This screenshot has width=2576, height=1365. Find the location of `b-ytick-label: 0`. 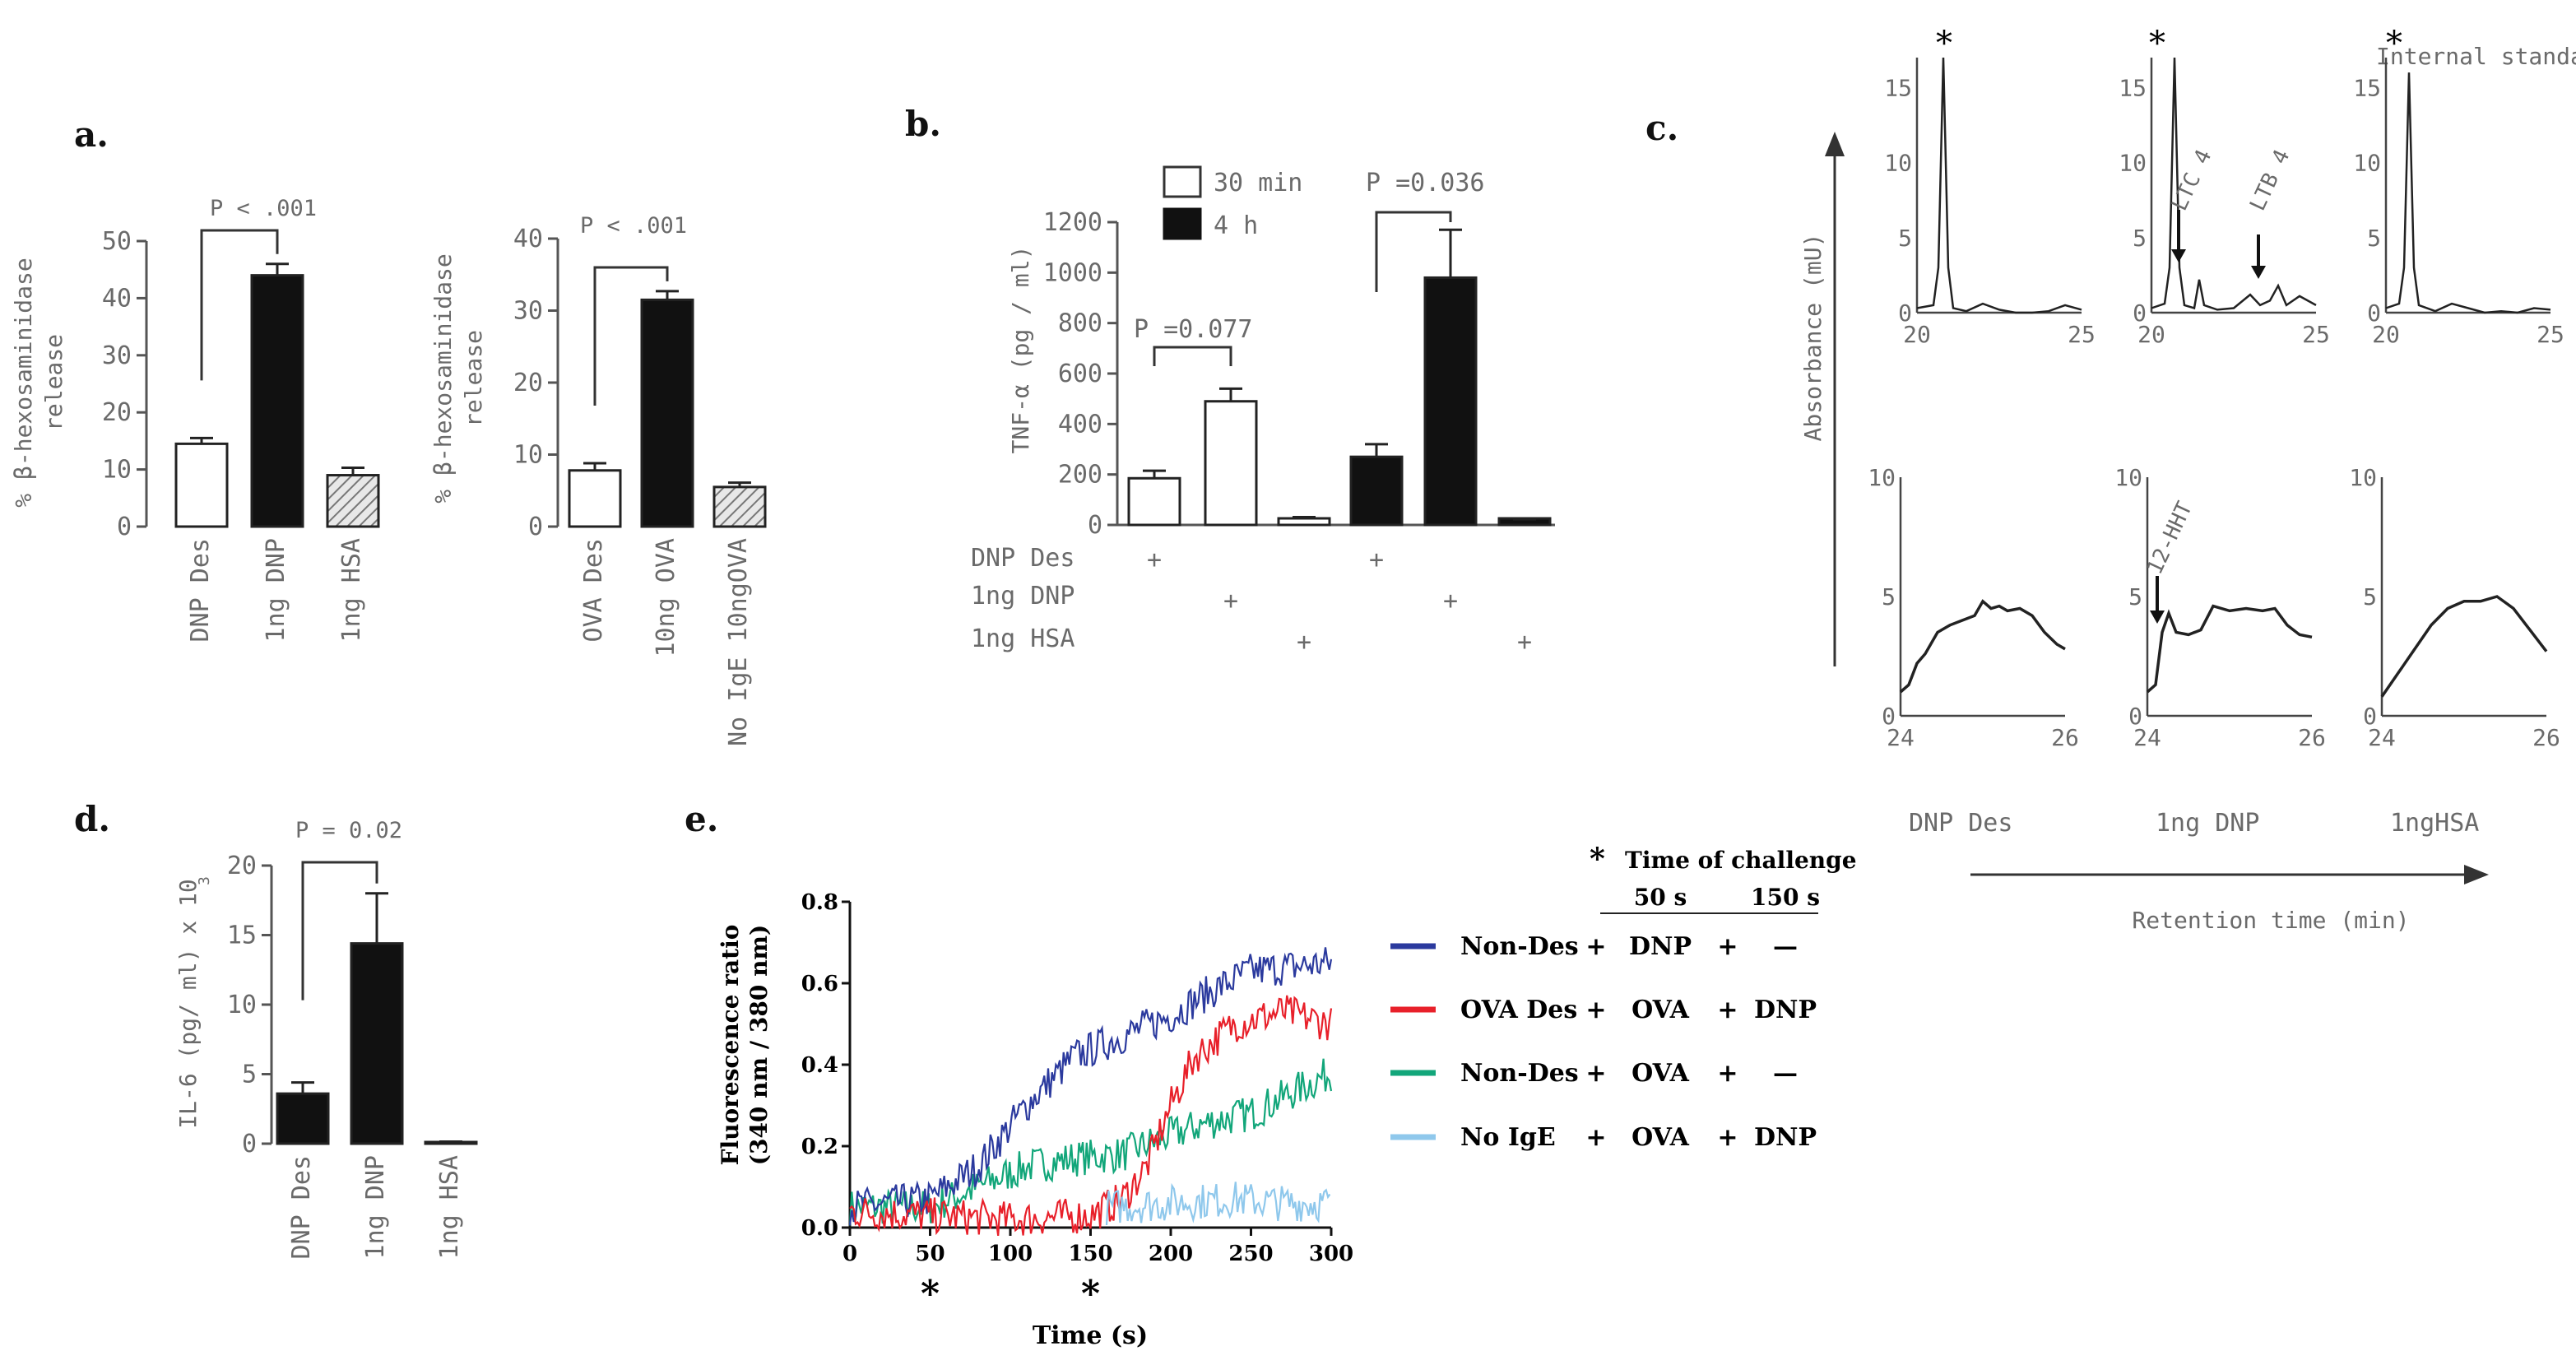

b-ytick-label: 0 is located at coordinates (1095, 525).